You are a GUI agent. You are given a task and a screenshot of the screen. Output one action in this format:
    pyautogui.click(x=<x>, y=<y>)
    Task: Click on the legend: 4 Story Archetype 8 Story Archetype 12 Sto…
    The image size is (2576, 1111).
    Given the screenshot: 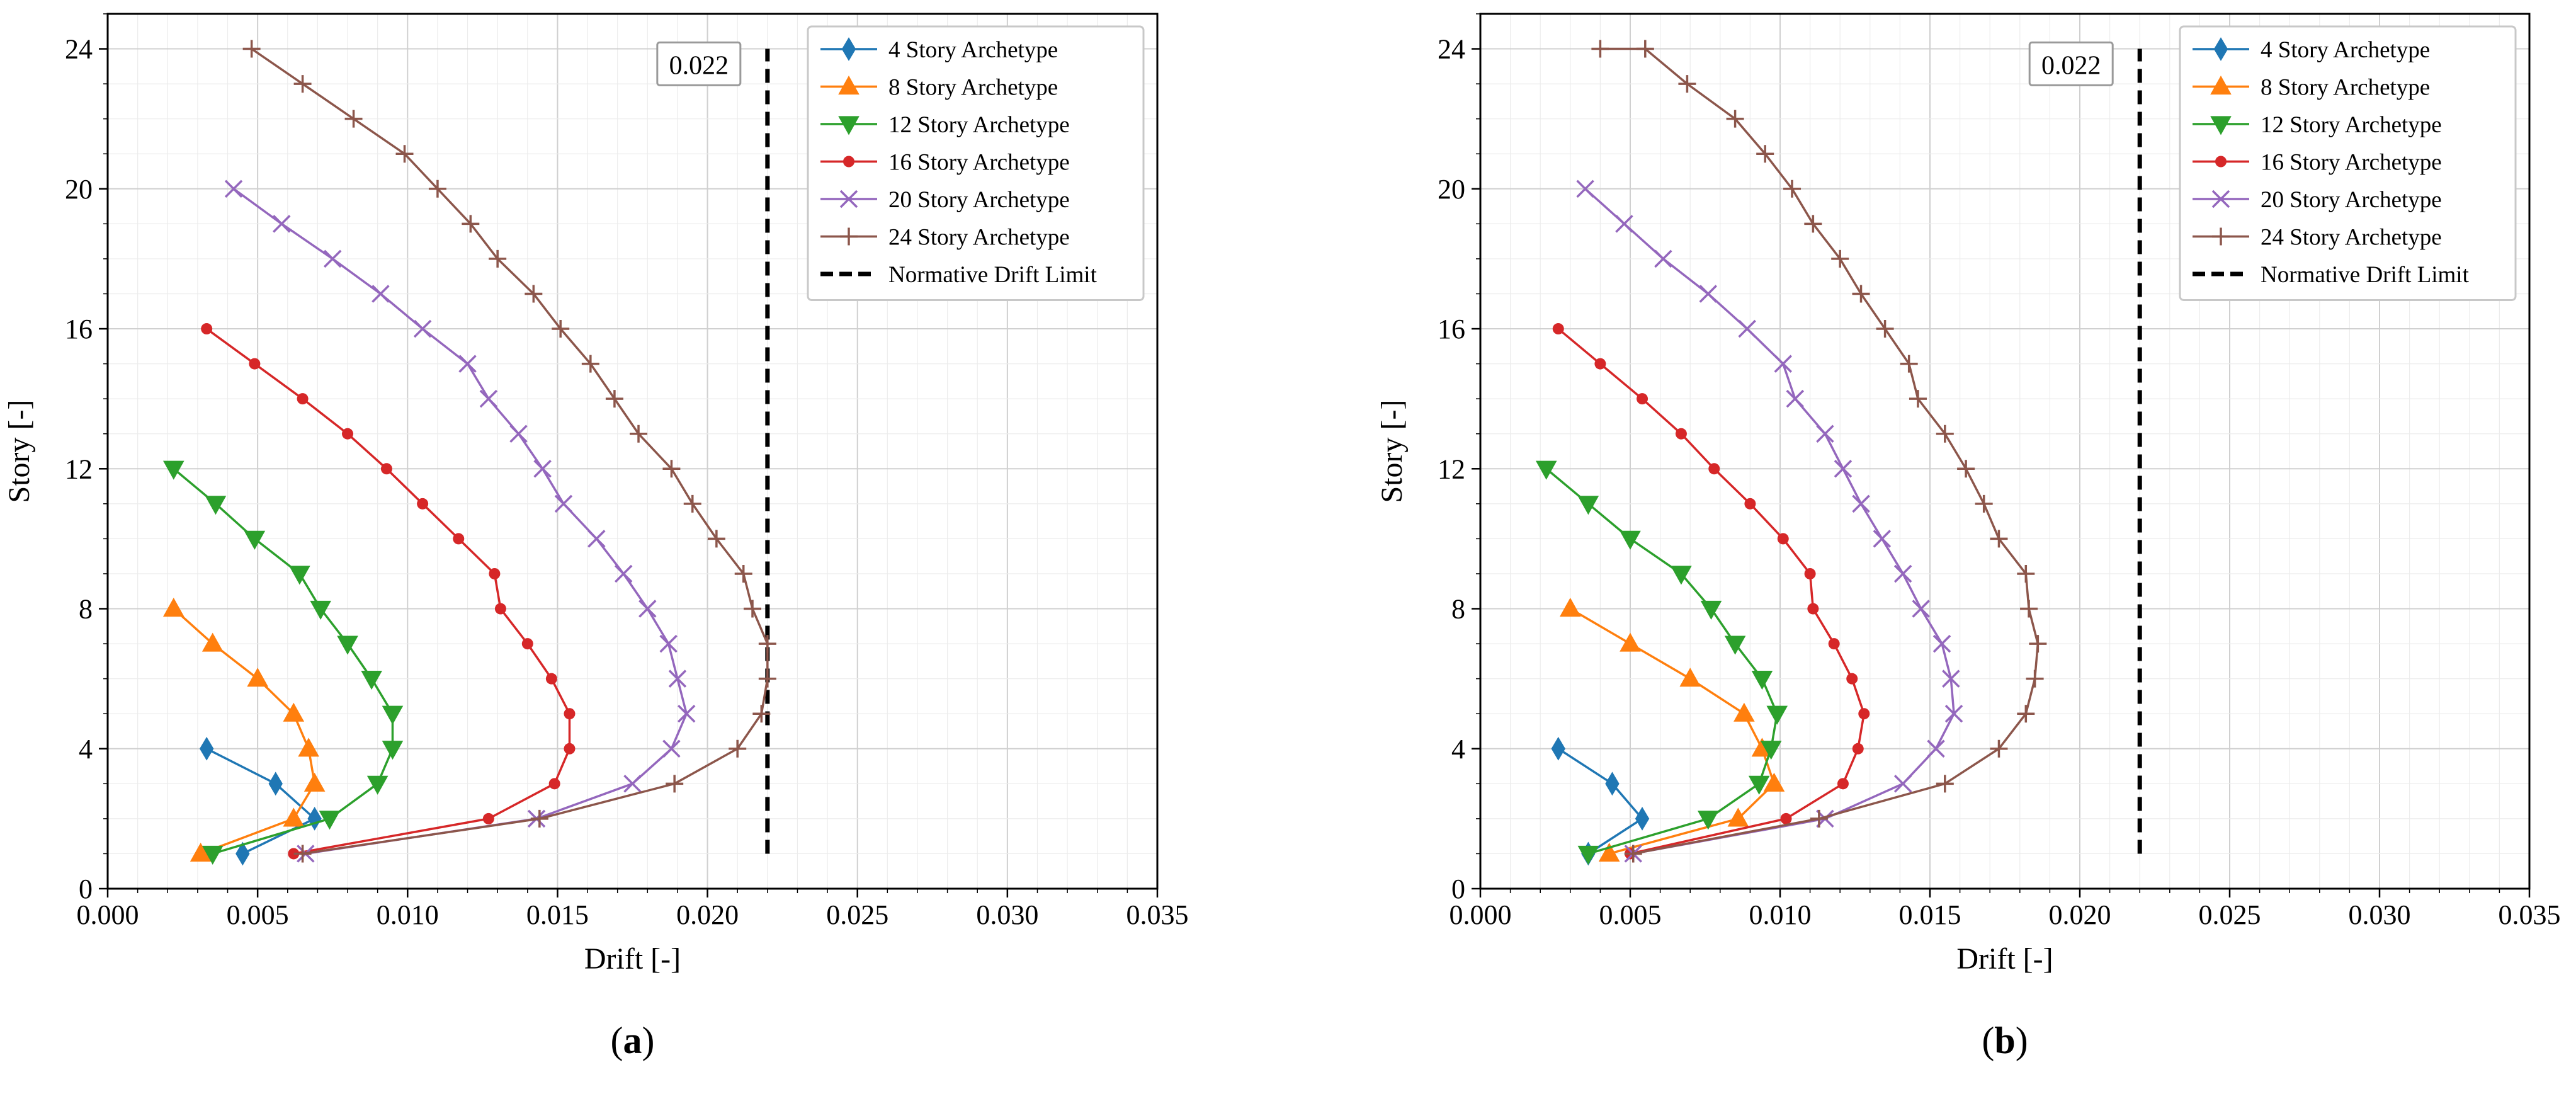 What is the action you would take?
    pyautogui.click(x=2348, y=163)
    